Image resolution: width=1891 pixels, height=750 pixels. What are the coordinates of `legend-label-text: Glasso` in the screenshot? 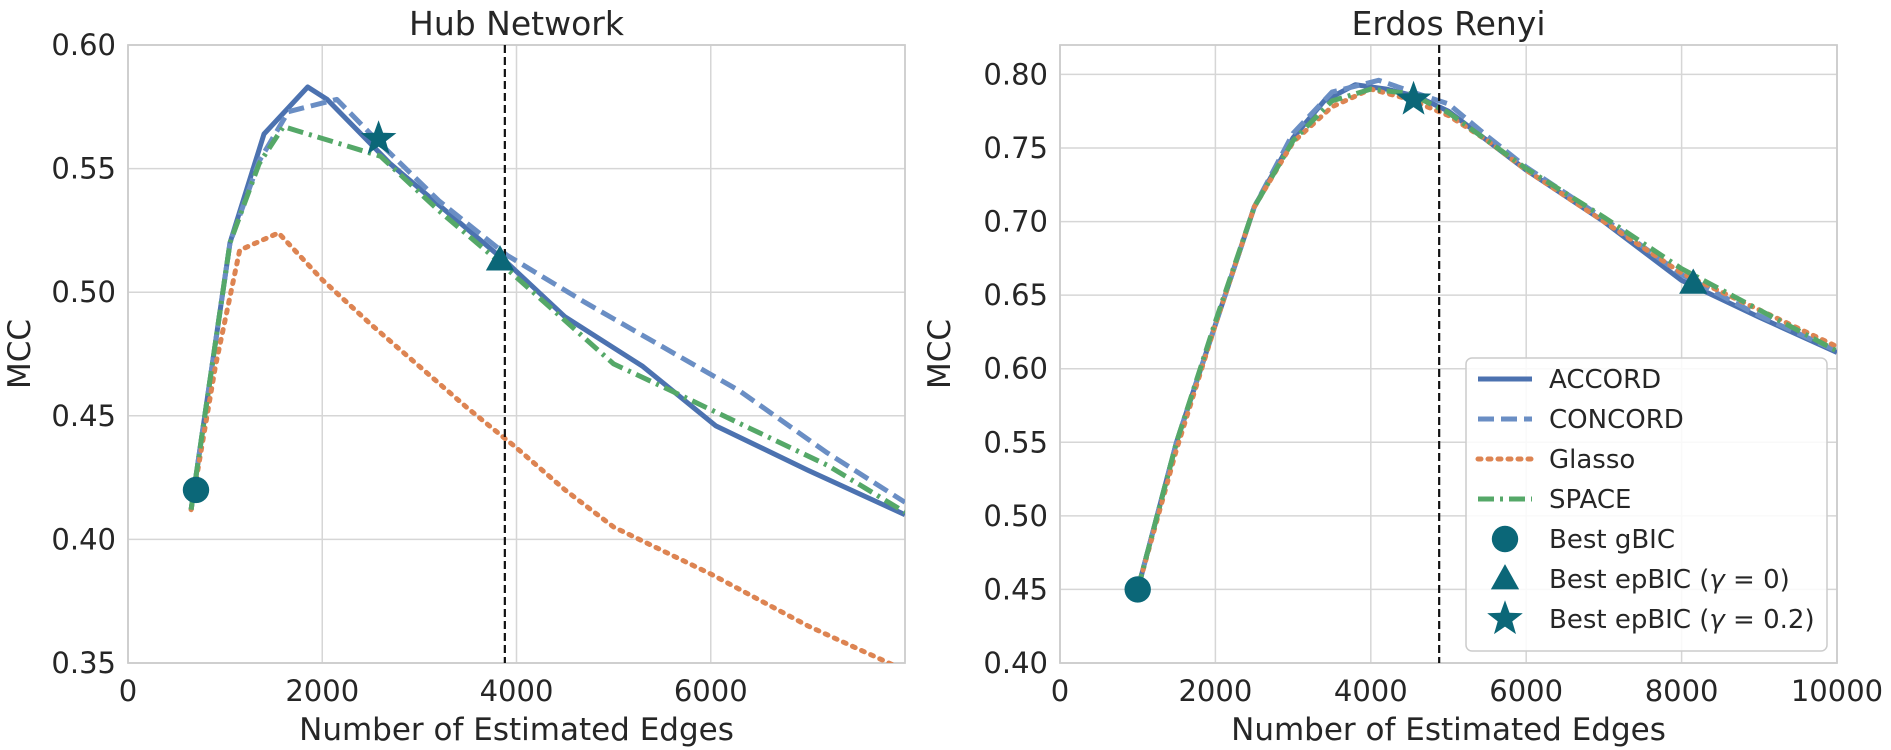 It's located at (1592, 460).